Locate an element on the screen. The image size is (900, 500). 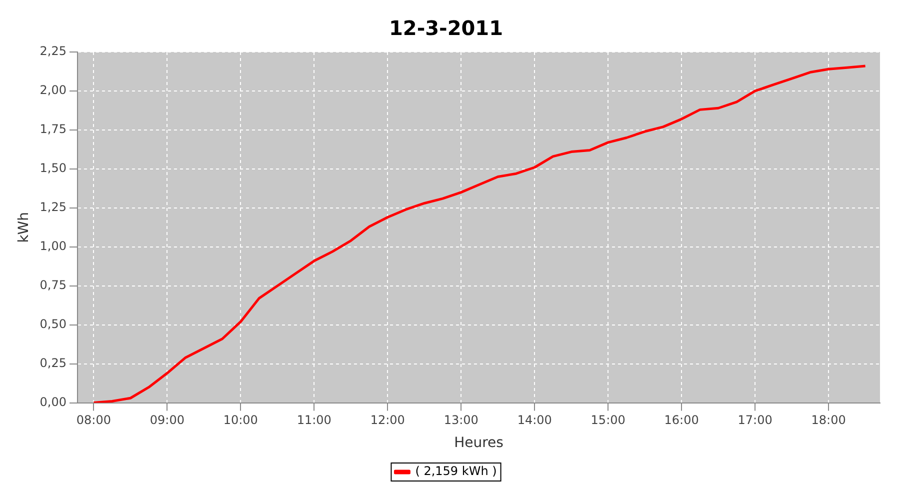
x-tick-label: 18:00 is located at coordinates (828, 420).